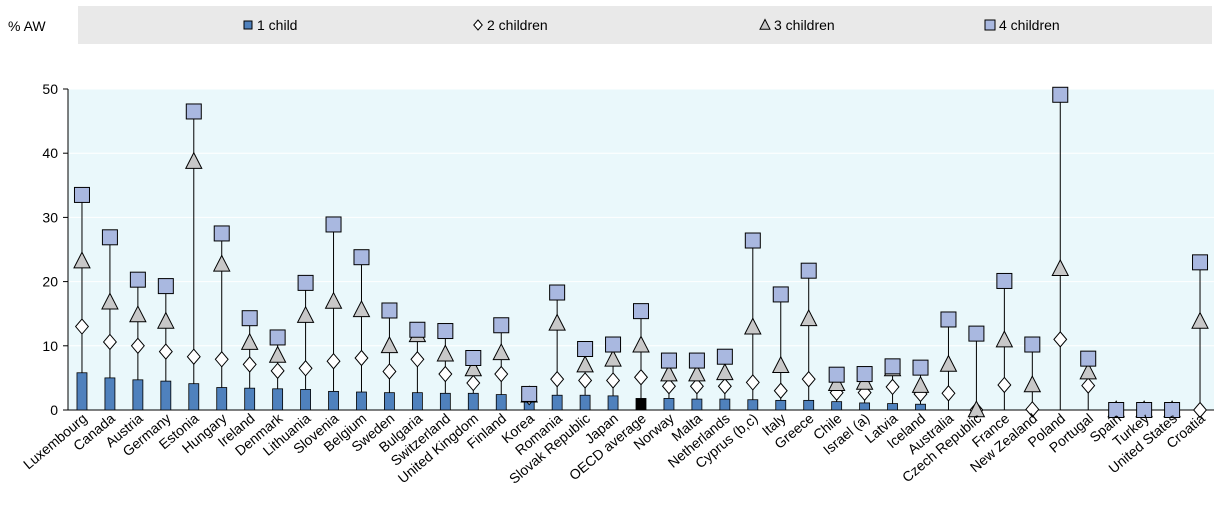 The image size is (1216, 511). Describe the element at coordinates (270, 25) in the screenshot. I see `legend-item-1-child: 1 child` at that location.